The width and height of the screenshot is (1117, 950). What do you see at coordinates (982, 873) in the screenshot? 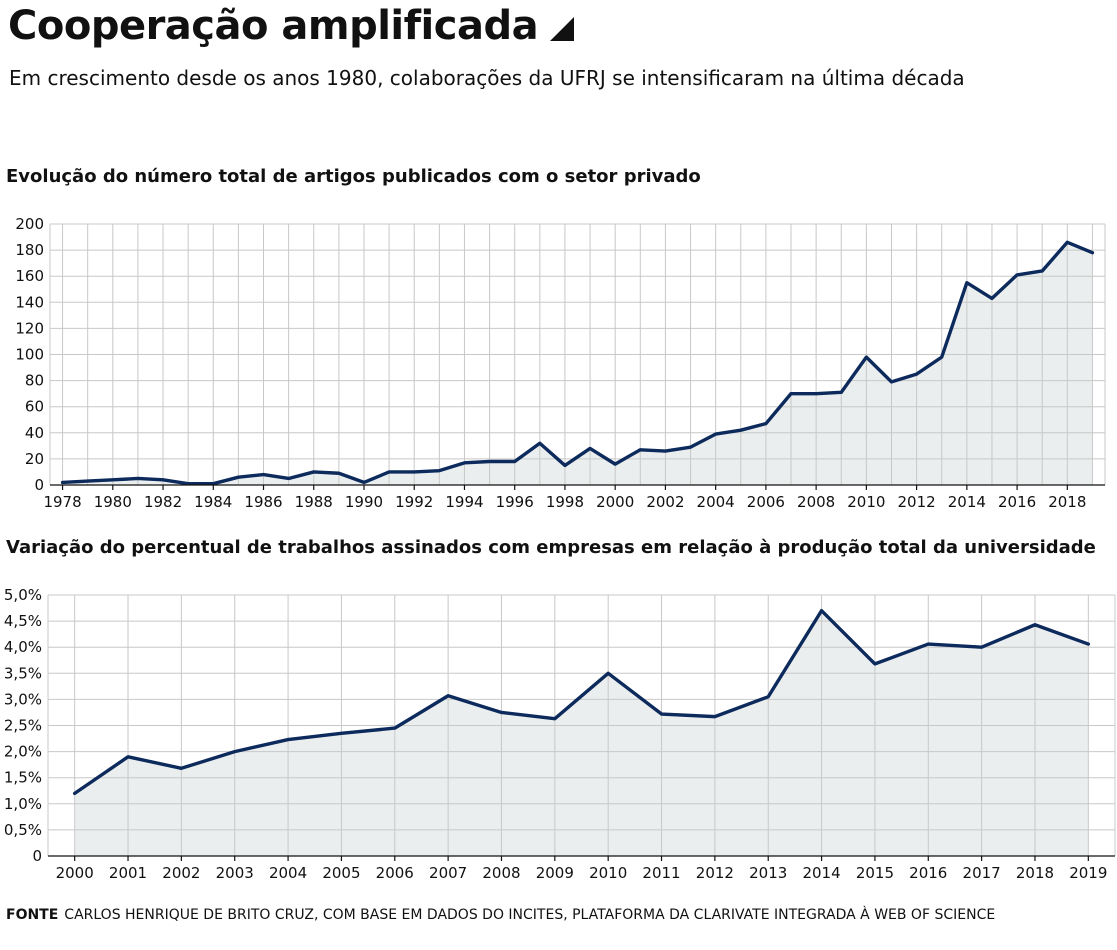
I see `chart-2-xtick-label: 2017` at bounding box center [982, 873].